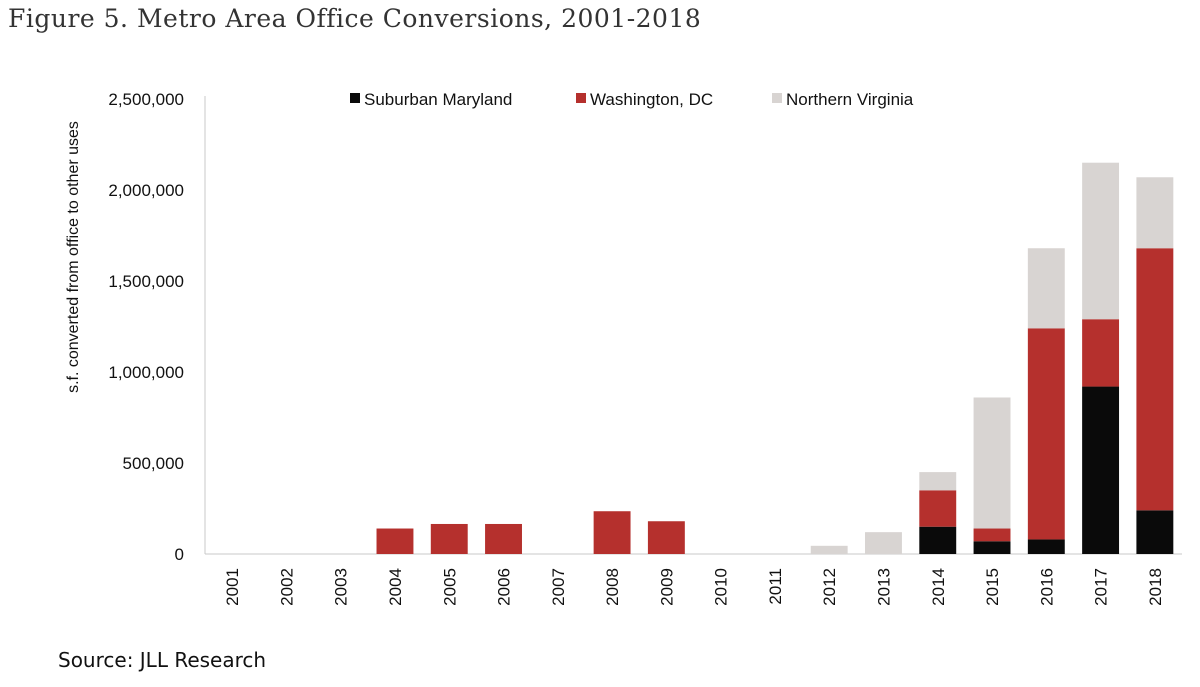  Describe the element at coordinates (829, 587) in the screenshot. I see `x-tick-label: 2012` at that location.